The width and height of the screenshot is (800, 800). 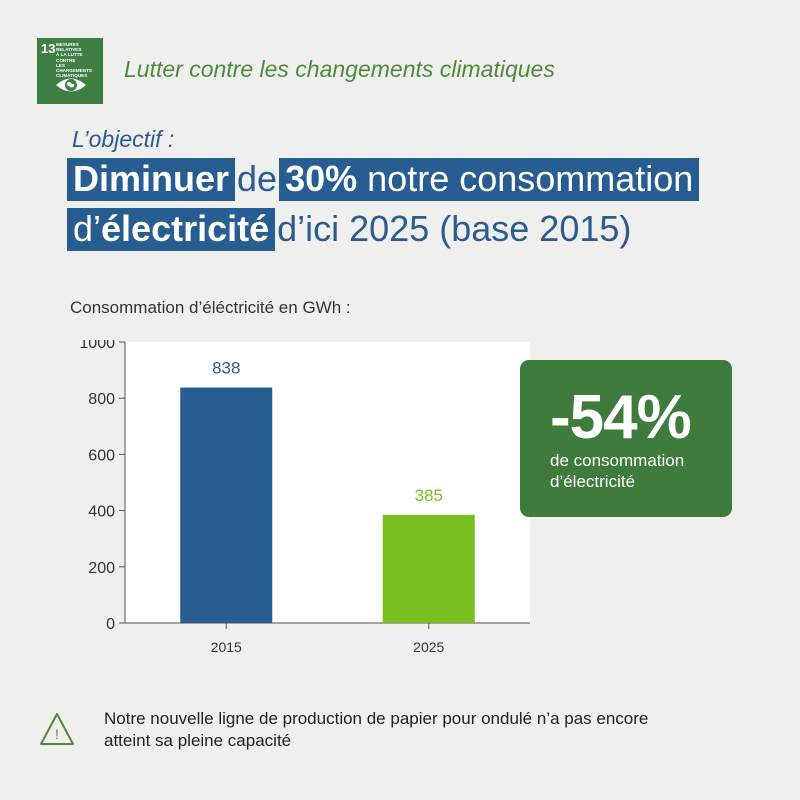 I want to click on x-tick-label-2025: 2025, so click(x=428, y=647).